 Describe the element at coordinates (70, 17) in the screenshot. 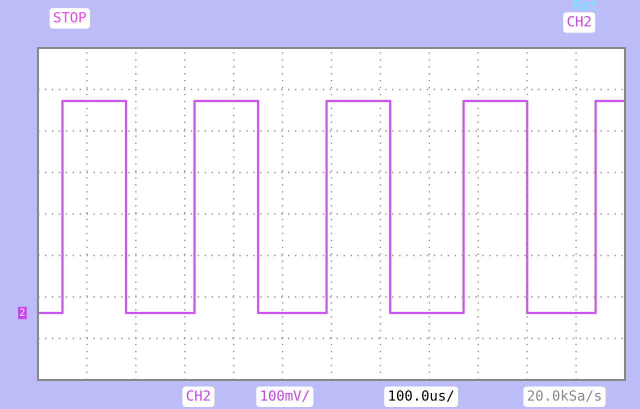

I see `text: STOP` at that location.